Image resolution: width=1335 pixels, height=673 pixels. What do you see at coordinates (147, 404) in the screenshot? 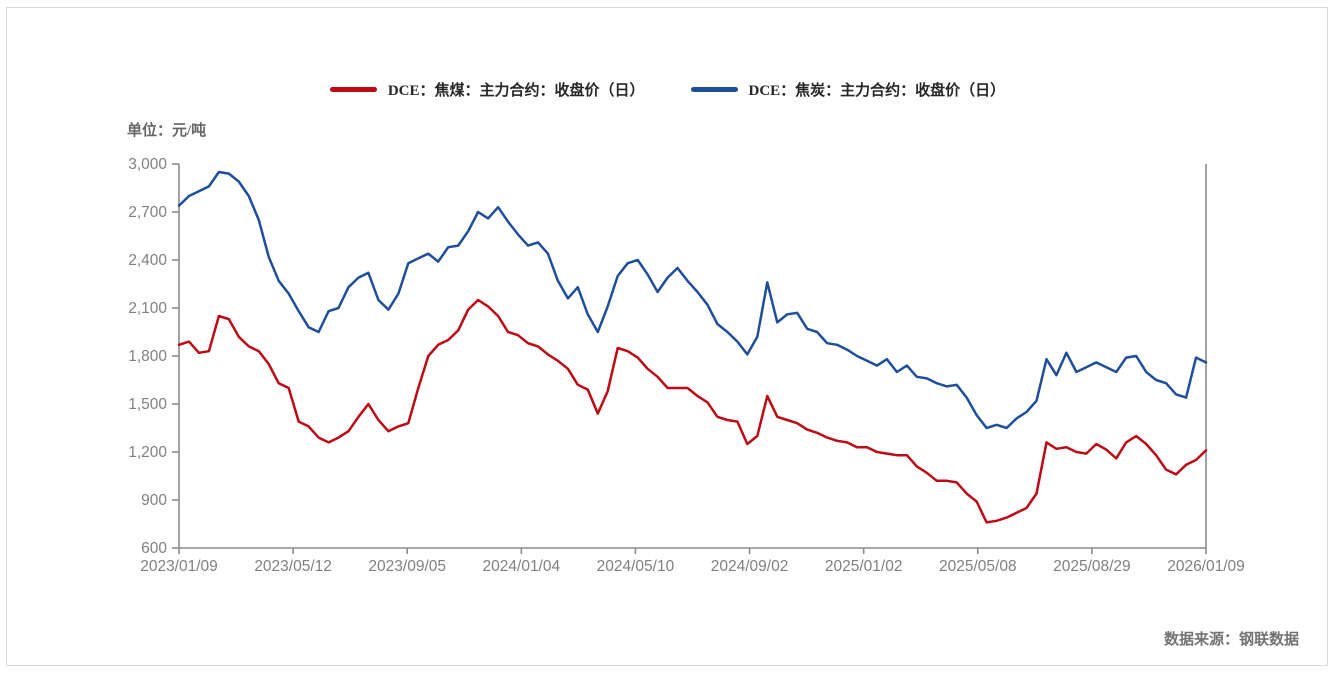
I see `y-tick-label: 1,500` at bounding box center [147, 404].